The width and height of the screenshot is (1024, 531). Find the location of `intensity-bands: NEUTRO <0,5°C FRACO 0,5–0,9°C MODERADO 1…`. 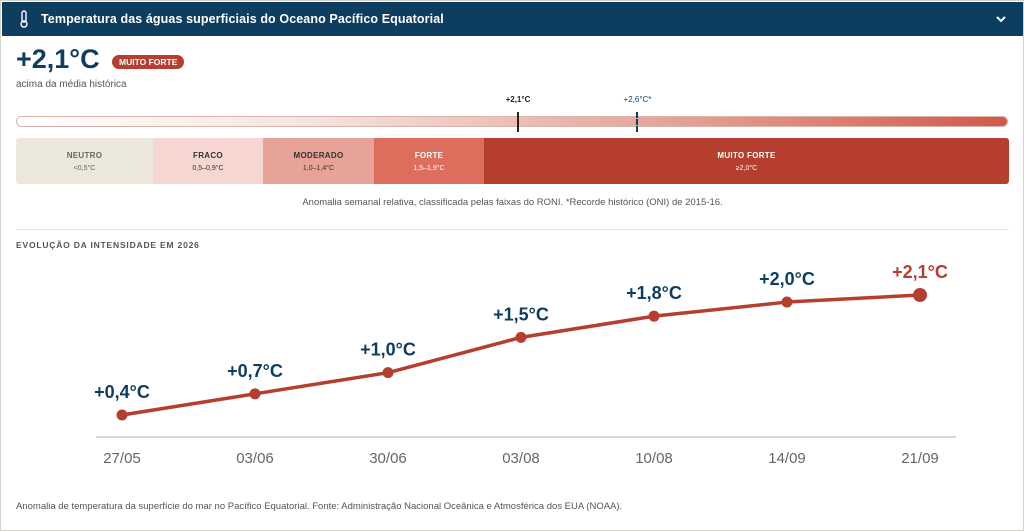

intensity-bands: NEUTRO <0,5°C FRACO 0,5–0,9°C MODERADO 1… is located at coordinates (512, 161).